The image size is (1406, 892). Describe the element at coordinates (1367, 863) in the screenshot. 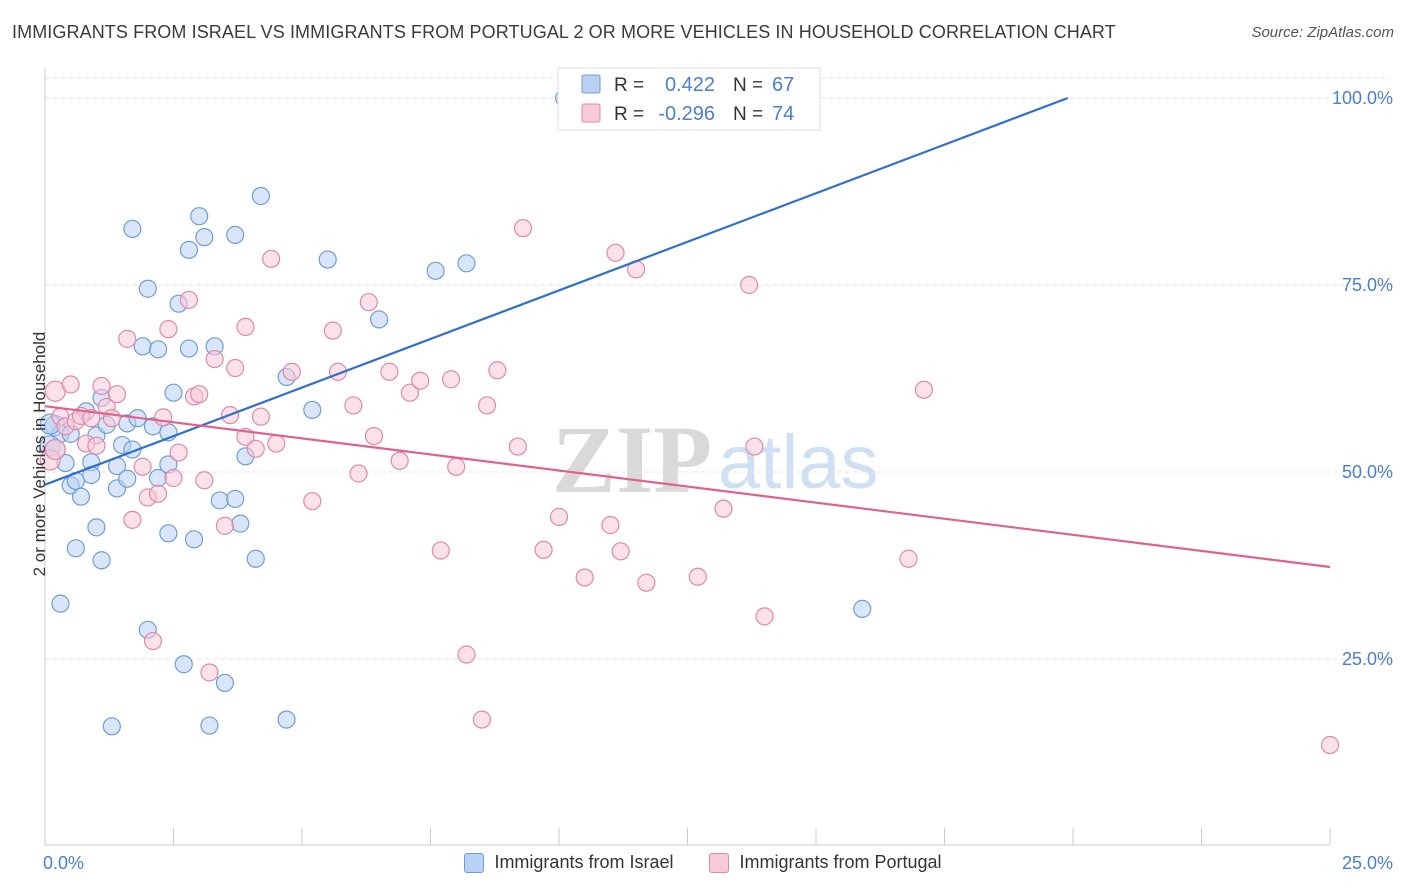

I see `x-tick-label: 25.0%` at that location.